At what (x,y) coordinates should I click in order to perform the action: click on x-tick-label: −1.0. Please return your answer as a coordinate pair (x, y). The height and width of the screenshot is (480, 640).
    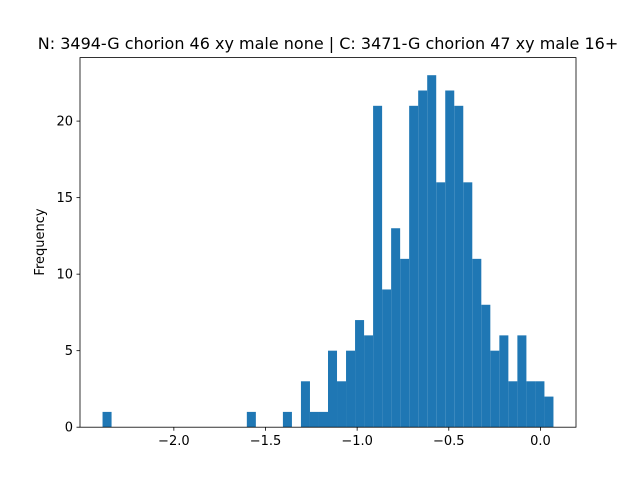
    Looking at the image, I should click on (357, 441).